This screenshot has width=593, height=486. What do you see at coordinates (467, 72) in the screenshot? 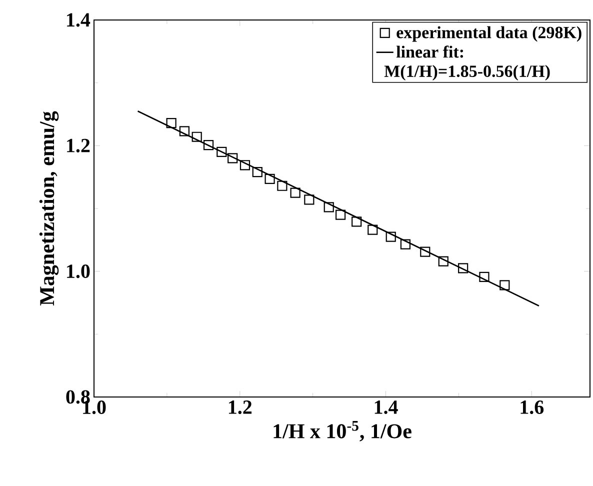
I see `annotation: M(1/H)=1.85-0.56(1/H)` at bounding box center [467, 72].